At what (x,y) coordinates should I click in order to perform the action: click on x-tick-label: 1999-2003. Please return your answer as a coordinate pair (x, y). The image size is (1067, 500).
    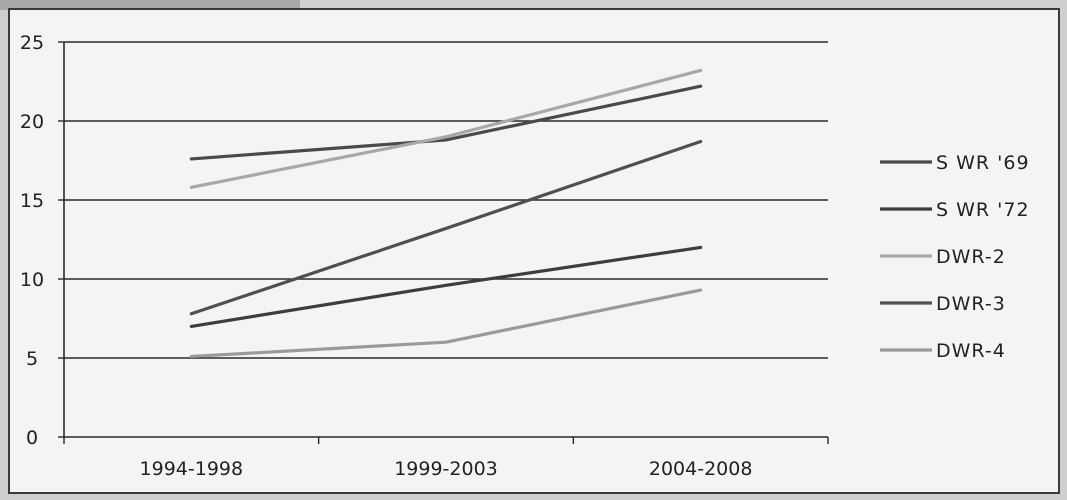
    Looking at the image, I should click on (446, 469).